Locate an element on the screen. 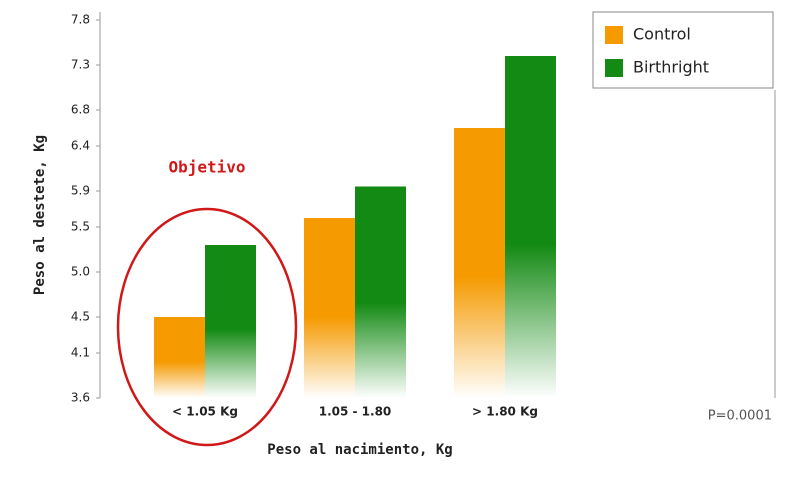 This screenshot has width=800, height=485. p-value: P=0.0001 is located at coordinates (740, 416).